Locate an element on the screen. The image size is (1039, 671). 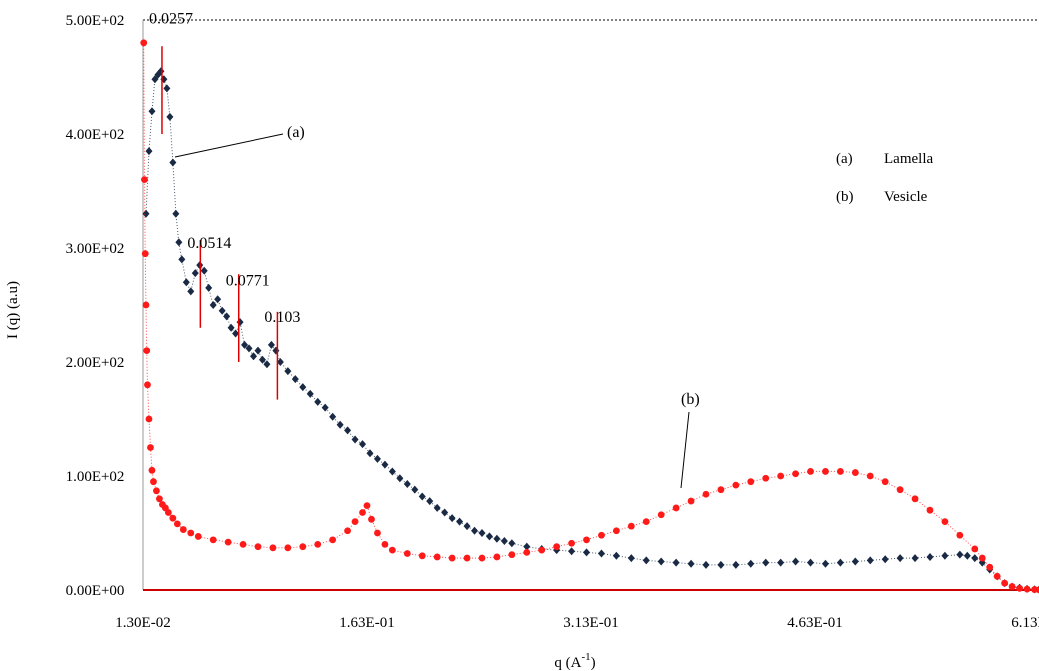
annotation-b-label: (b) is located at coordinates (690, 399).